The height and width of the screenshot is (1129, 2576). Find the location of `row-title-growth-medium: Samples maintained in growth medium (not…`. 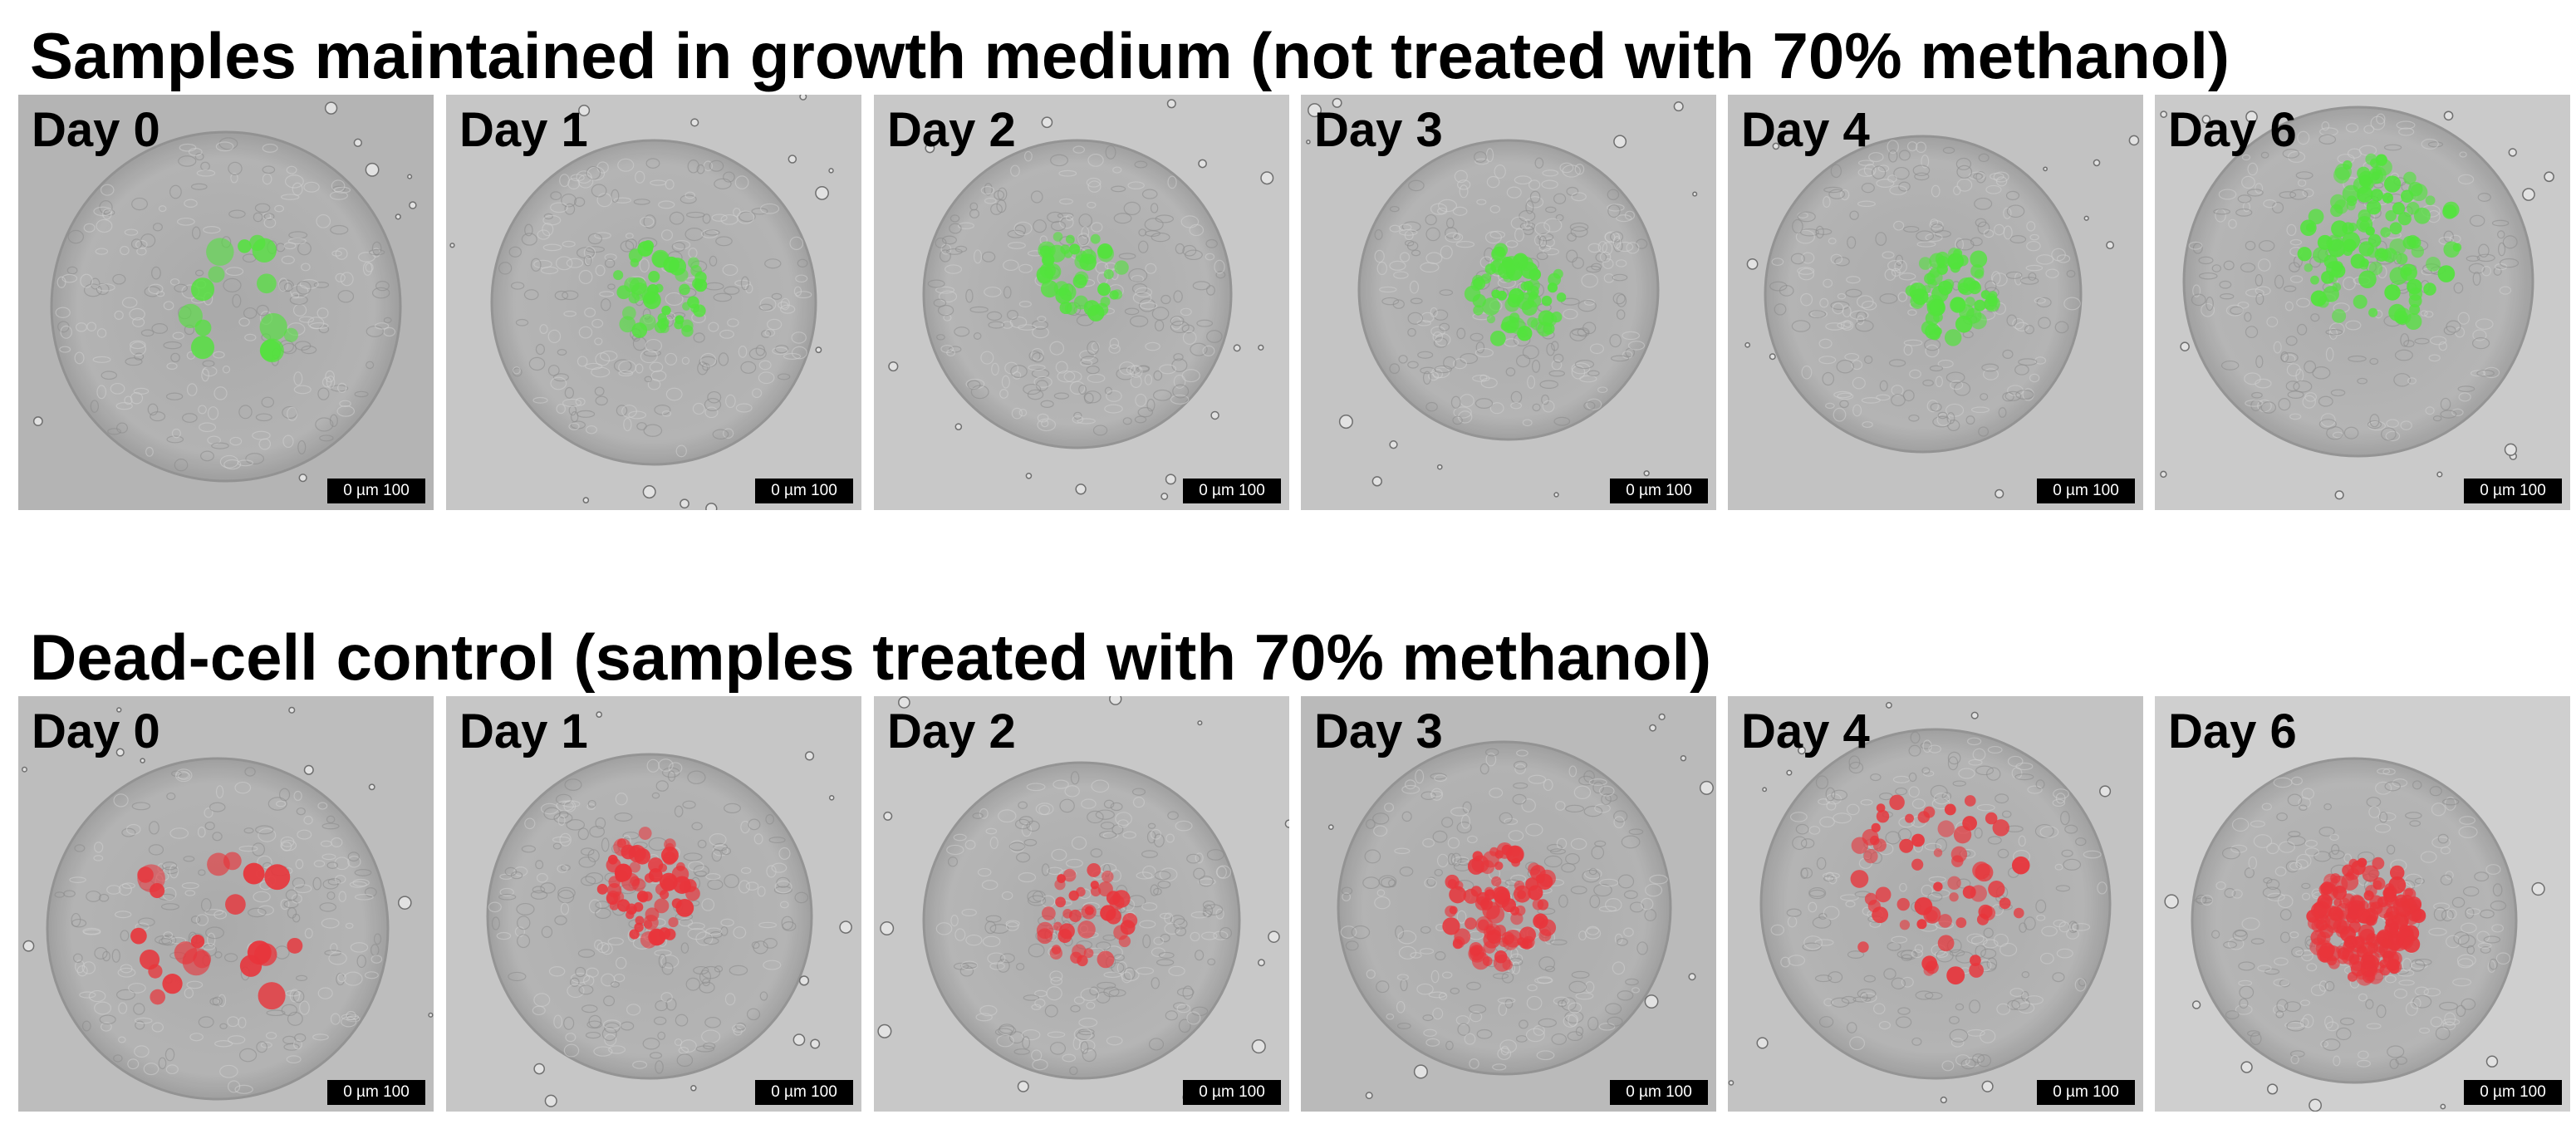

row-title-growth-medium: Samples maintained in growth medium (not… is located at coordinates (1130, 55).